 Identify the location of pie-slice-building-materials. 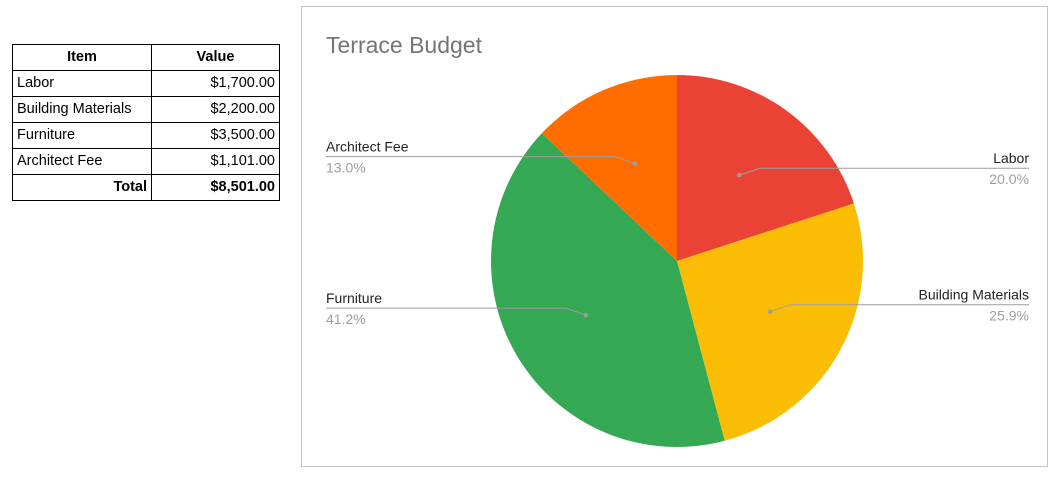
(770, 322).